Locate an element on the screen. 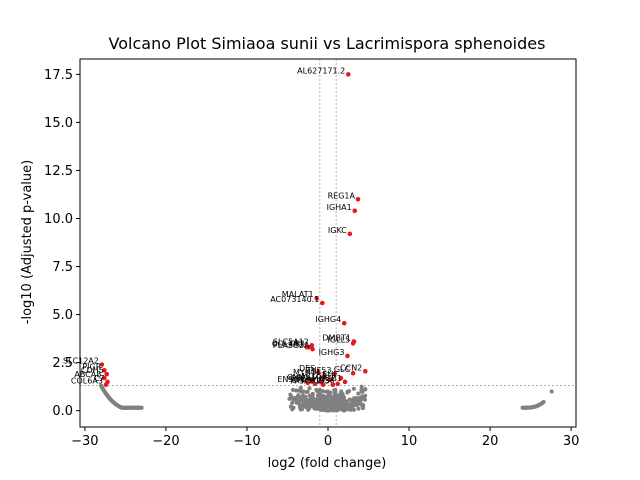 The image size is (640, 480). point-label: PIGR is located at coordinates (91, 366).